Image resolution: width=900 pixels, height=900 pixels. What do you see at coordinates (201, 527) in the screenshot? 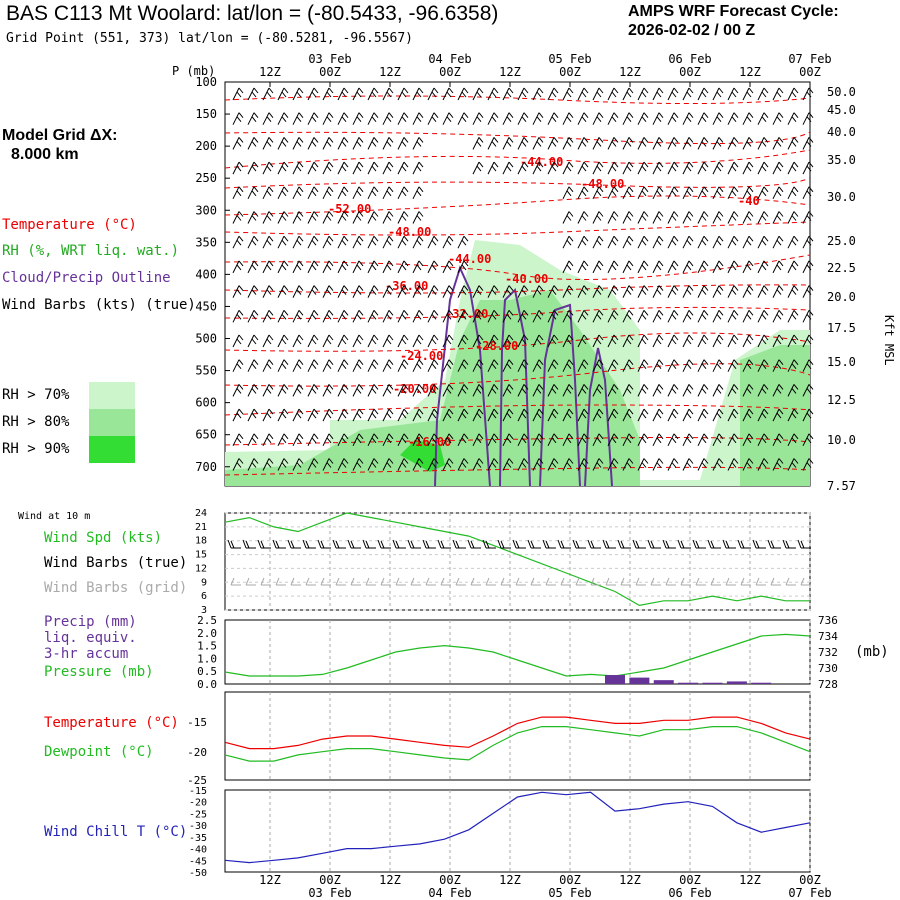
I see `wind-ytick-label: 21` at bounding box center [201, 527].